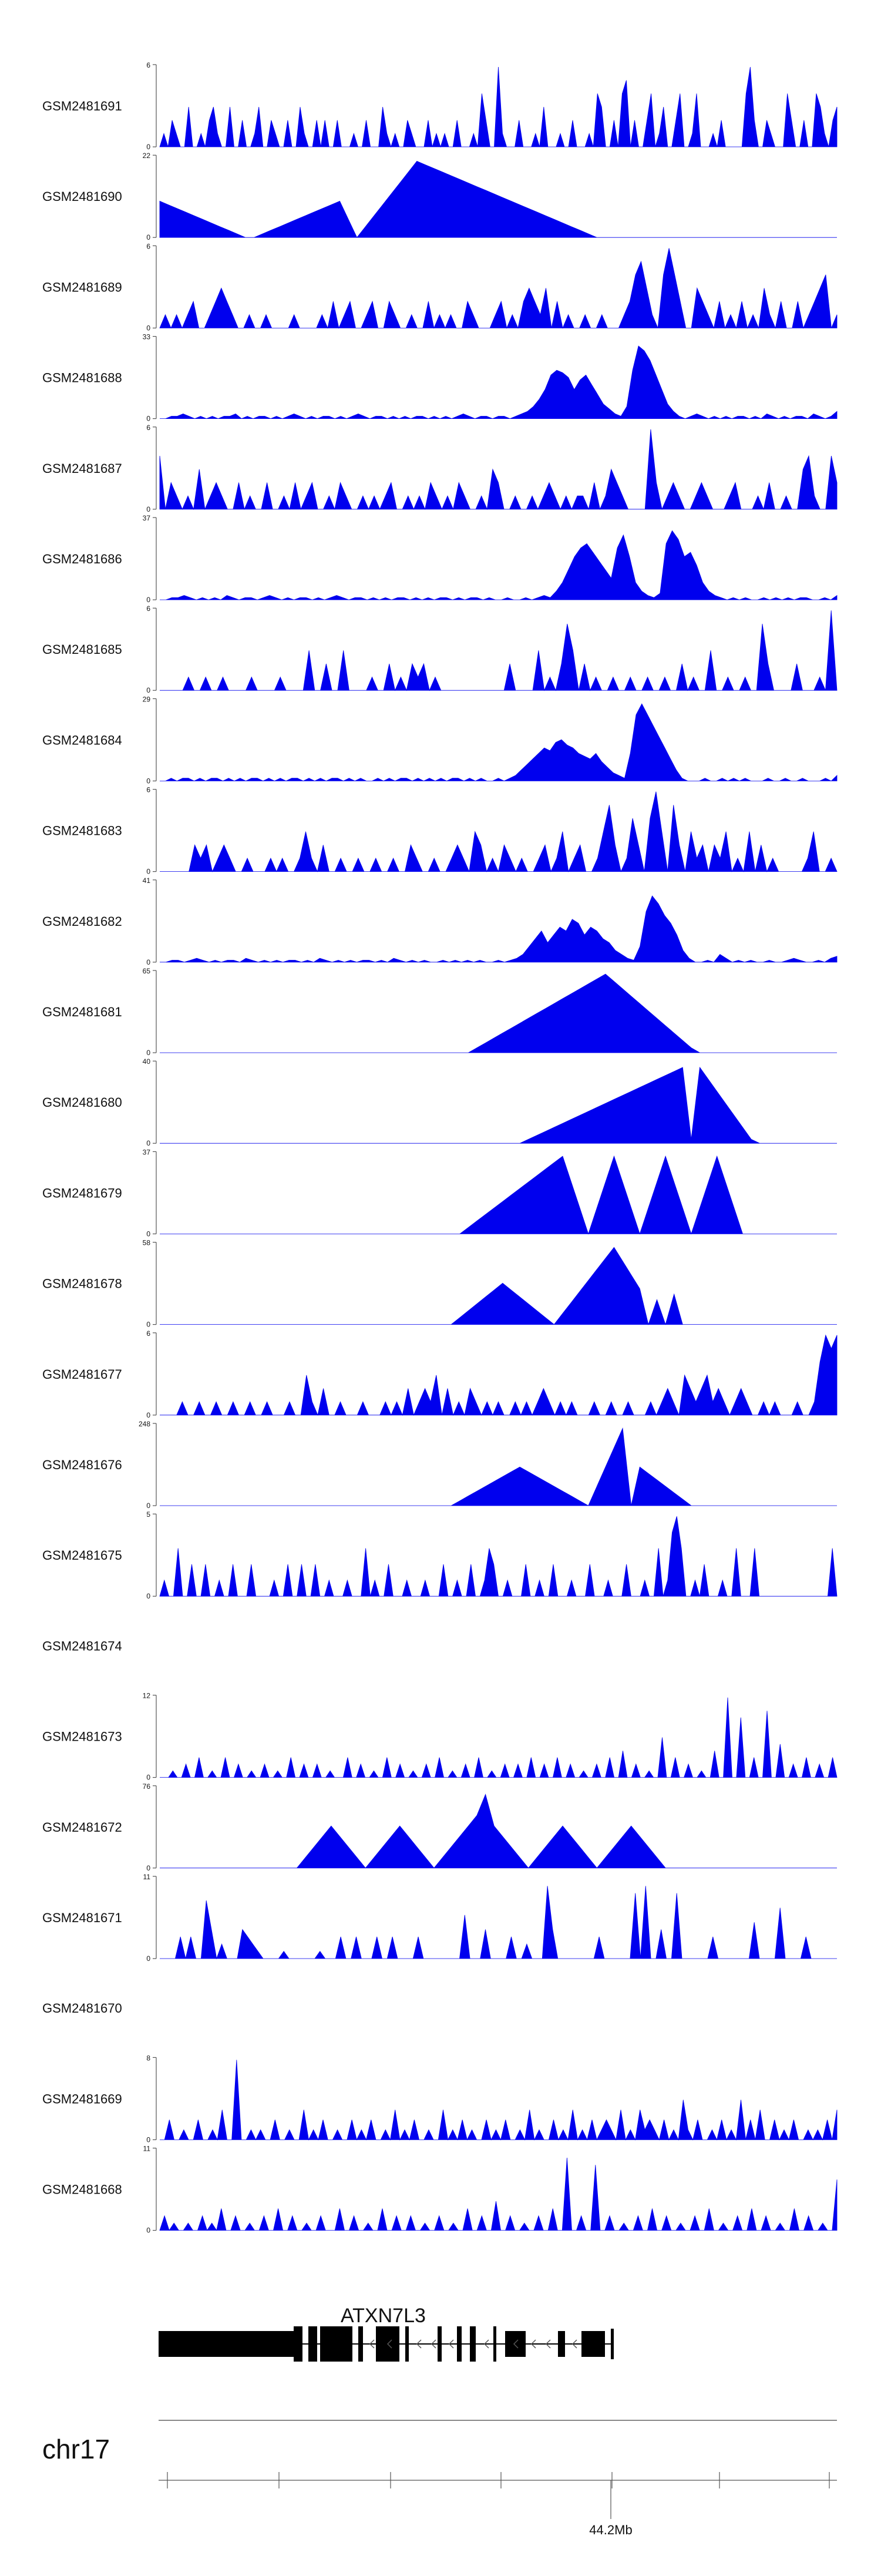  What do you see at coordinates (440, 287) in the screenshot?
I see `track-GSM2481689: GSM2481689 6 0` at bounding box center [440, 287].